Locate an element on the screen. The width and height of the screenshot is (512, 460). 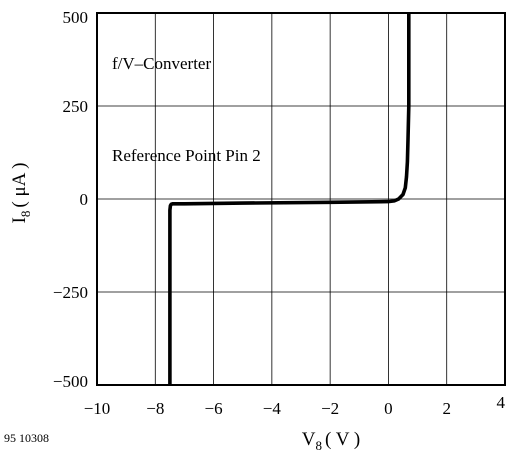
x-tick-label: 2 is located at coordinates (446, 408).